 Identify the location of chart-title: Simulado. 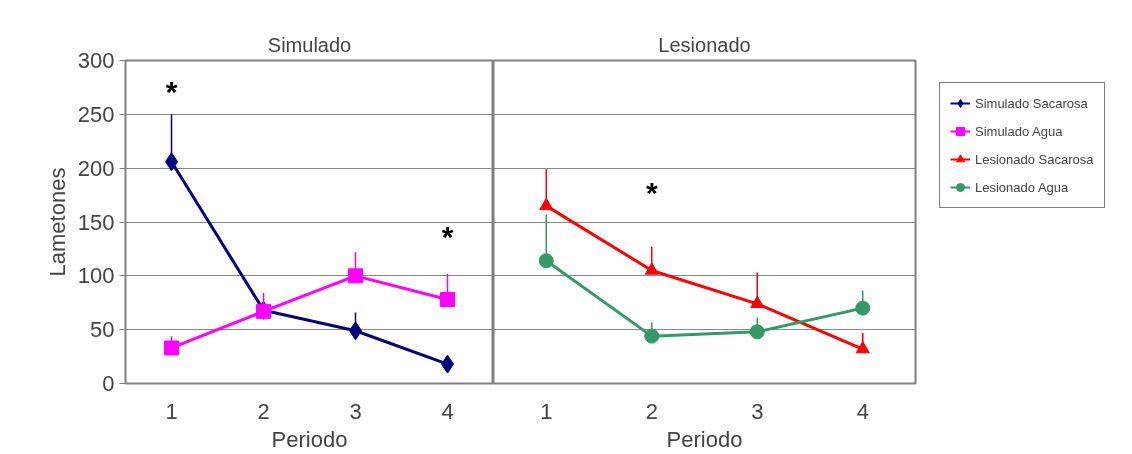
(309, 44).